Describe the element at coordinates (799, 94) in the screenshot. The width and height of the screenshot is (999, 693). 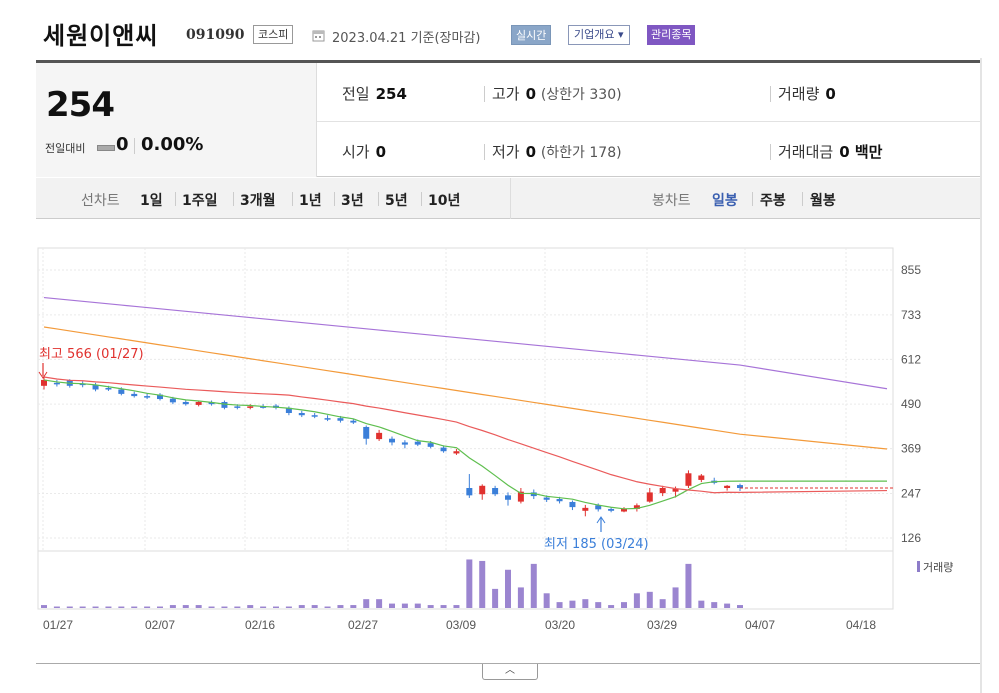
I see `volume-label: 거래량` at that location.